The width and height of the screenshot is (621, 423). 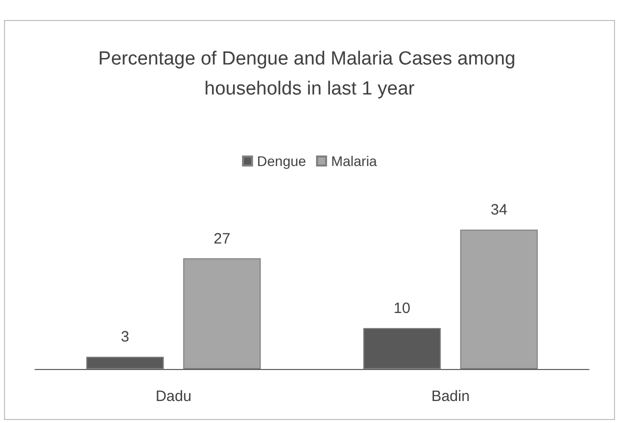 What do you see at coordinates (499, 210) in the screenshot?
I see `data-label: 34` at bounding box center [499, 210].